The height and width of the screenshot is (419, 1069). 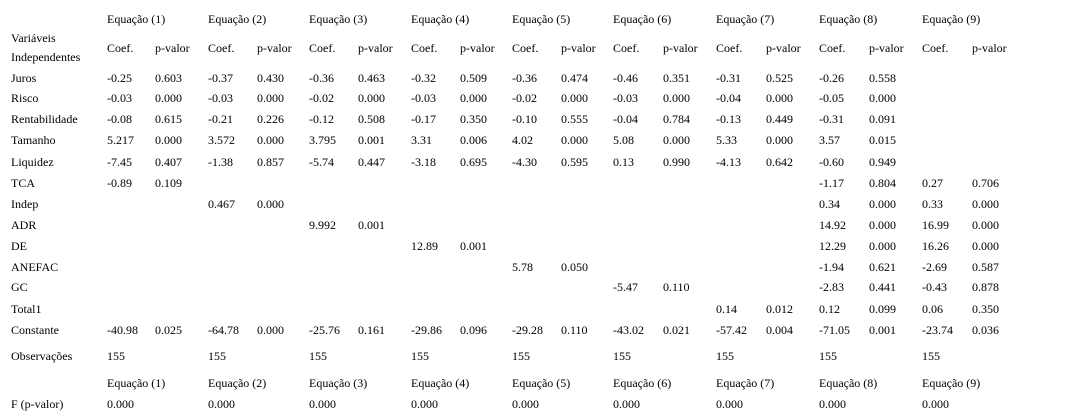 What do you see at coordinates (33, 140) in the screenshot?
I see `row-label: Tamanho` at bounding box center [33, 140].